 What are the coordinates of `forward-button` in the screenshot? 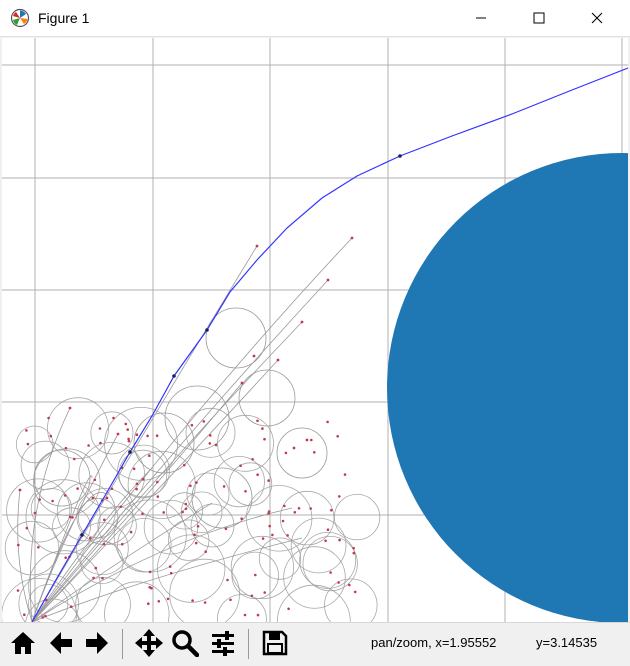 It's located at (97, 643).